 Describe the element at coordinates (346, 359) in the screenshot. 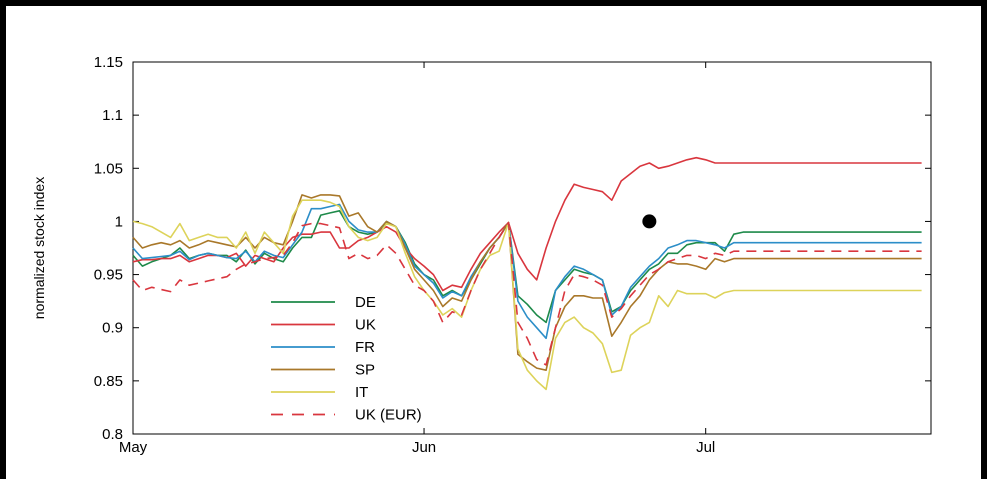

I see `legend: DE UK FR SP IT UK (EUR)` at that location.